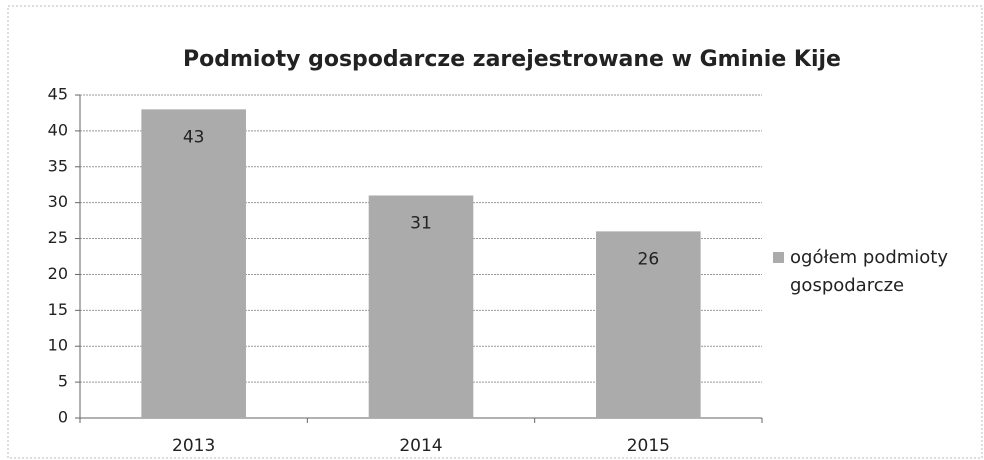 The width and height of the screenshot is (984, 460). Describe the element at coordinates (194, 137) in the screenshot. I see `data-label: 43` at that location.